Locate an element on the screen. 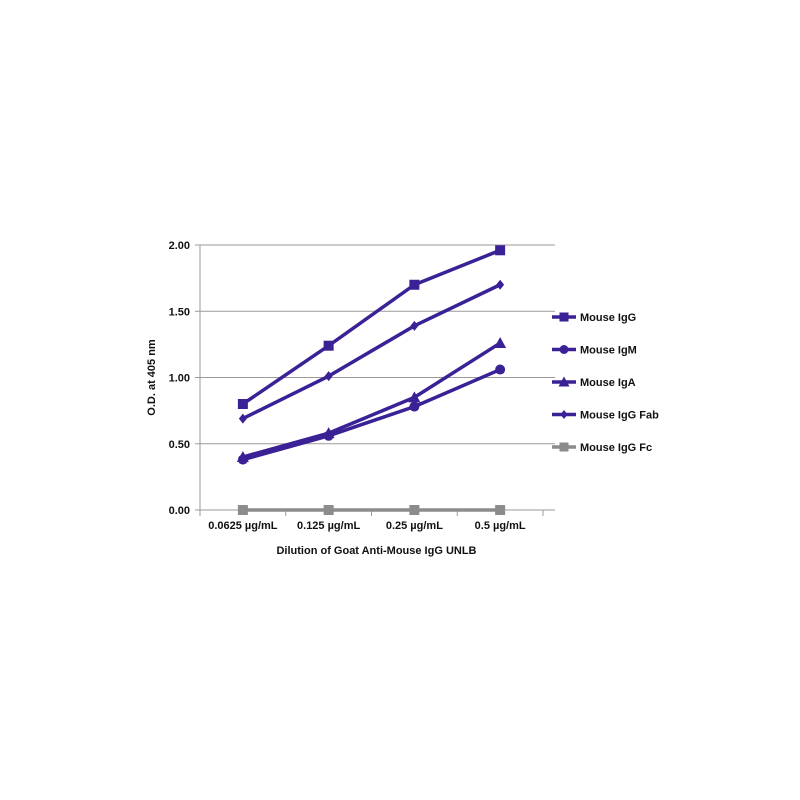 Image resolution: width=800 pixels, height=800 pixels. legend-item: Mouse IgG Fc is located at coordinates (602, 448).